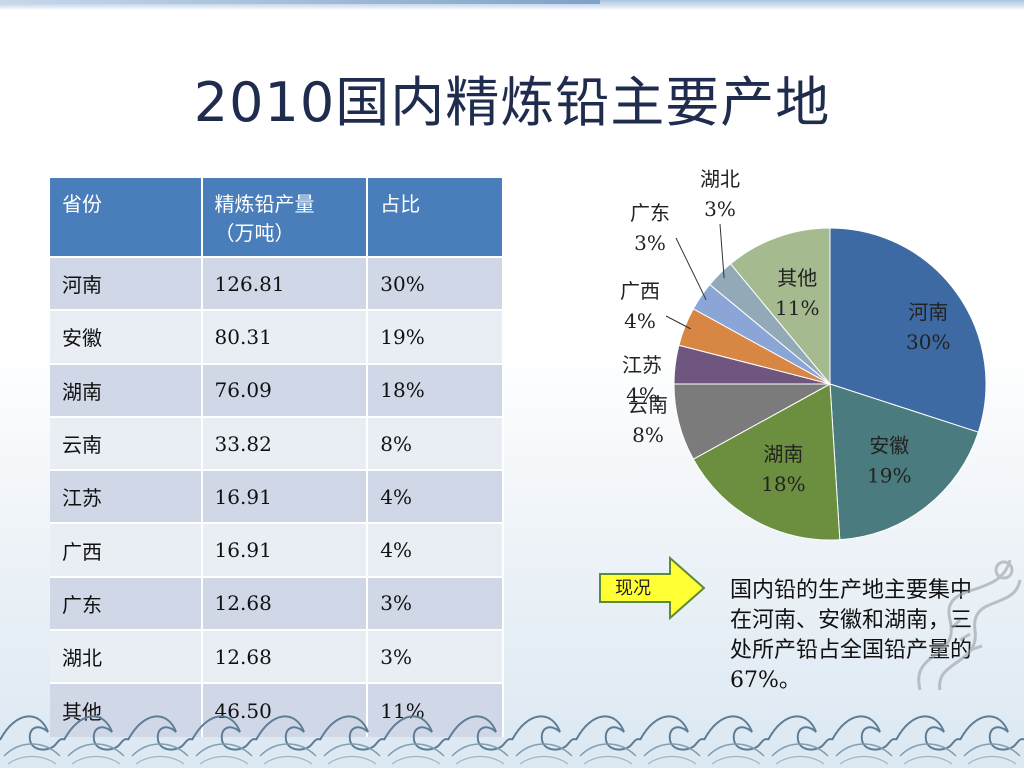 This screenshot has width=1024, height=768. Describe the element at coordinates (889, 445) in the screenshot. I see `slice-name-label: 安徽` at that location.